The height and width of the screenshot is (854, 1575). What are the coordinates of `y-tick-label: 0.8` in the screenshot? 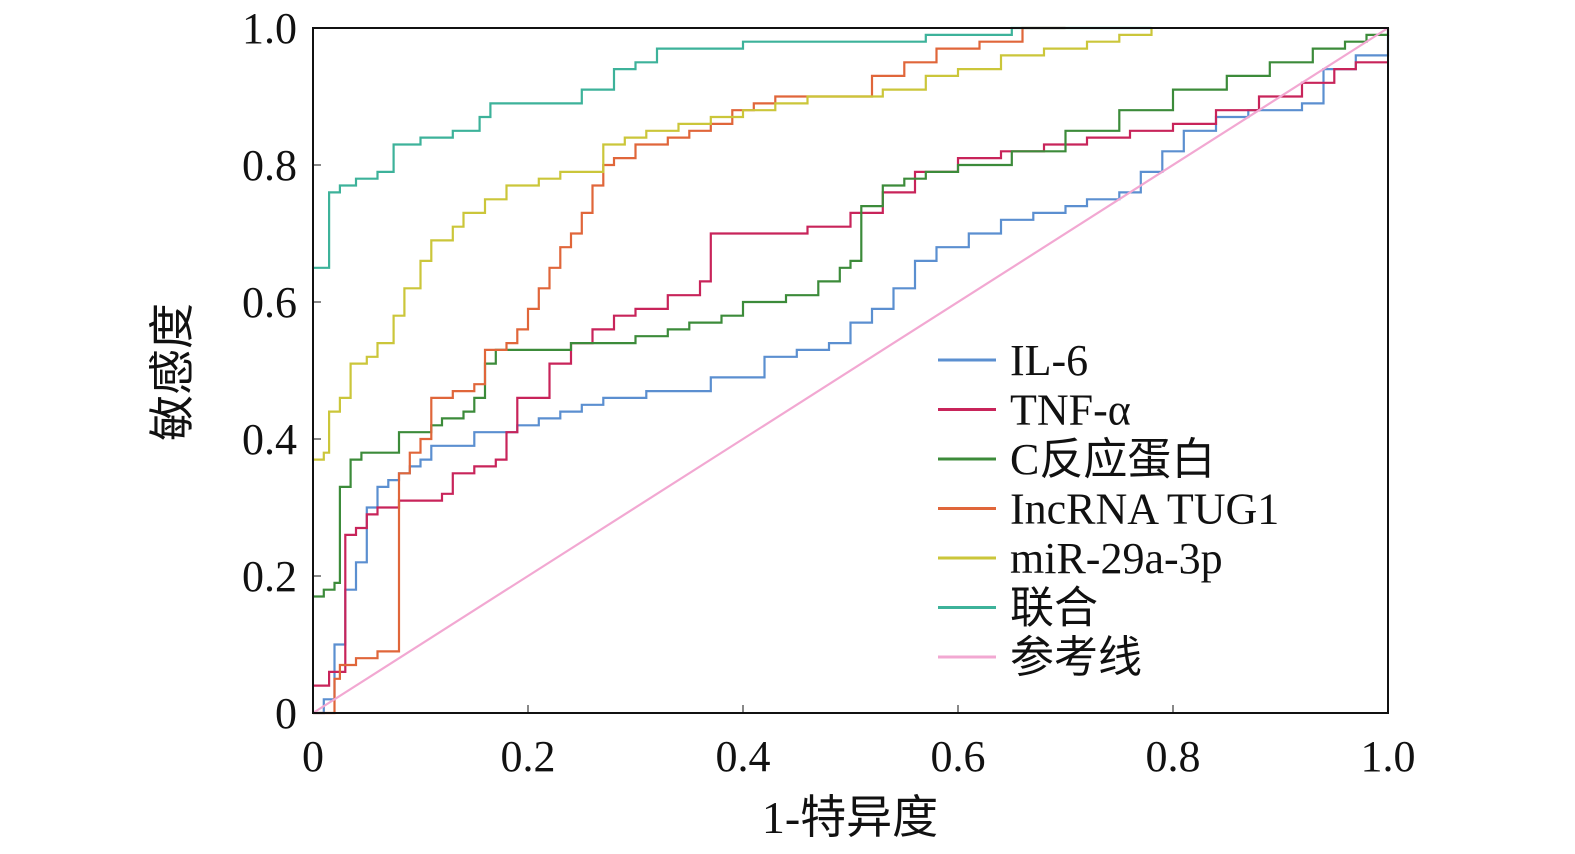 It's located at (269, 165).